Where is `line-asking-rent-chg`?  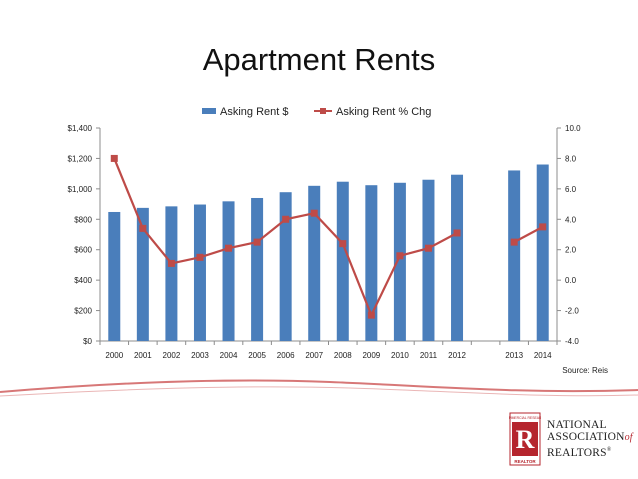 line-asking-rent-chg is located at coordinates (528, 234).